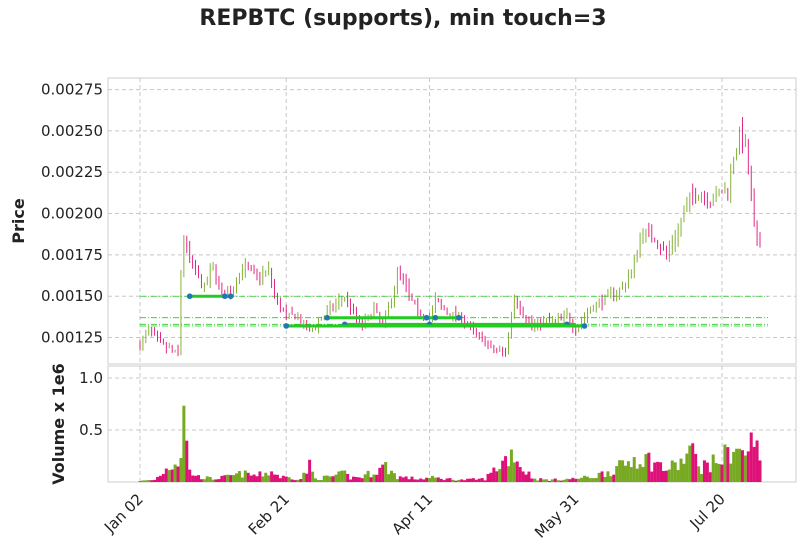  What do you see at coordinates (72, 90) in the screenshot?
I see `price-tick-label: 0.00275` at bounding box center [72, 90].